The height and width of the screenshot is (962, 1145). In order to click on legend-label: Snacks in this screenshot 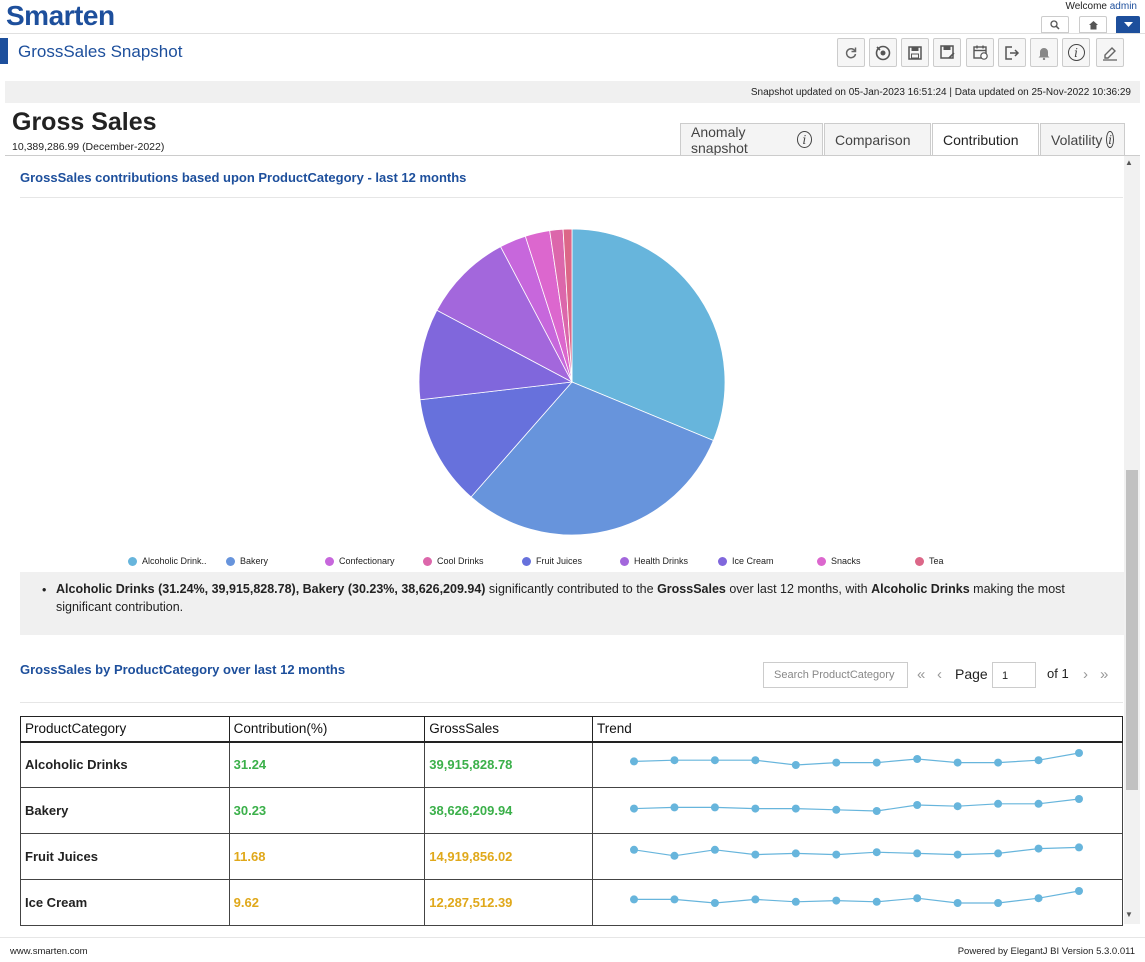, I will do `click(846, 561)`.